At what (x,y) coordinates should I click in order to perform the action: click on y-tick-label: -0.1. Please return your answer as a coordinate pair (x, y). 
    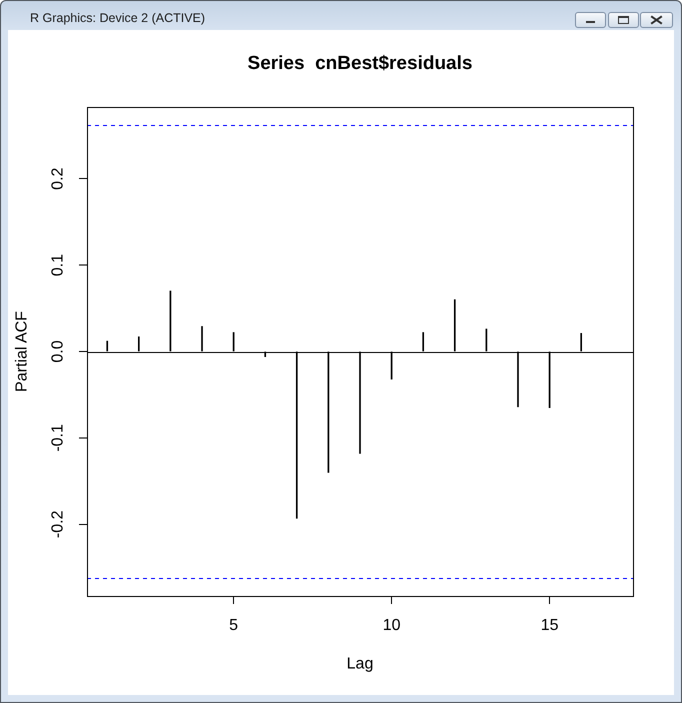
    Looking at the image, I should click on (58, 438).